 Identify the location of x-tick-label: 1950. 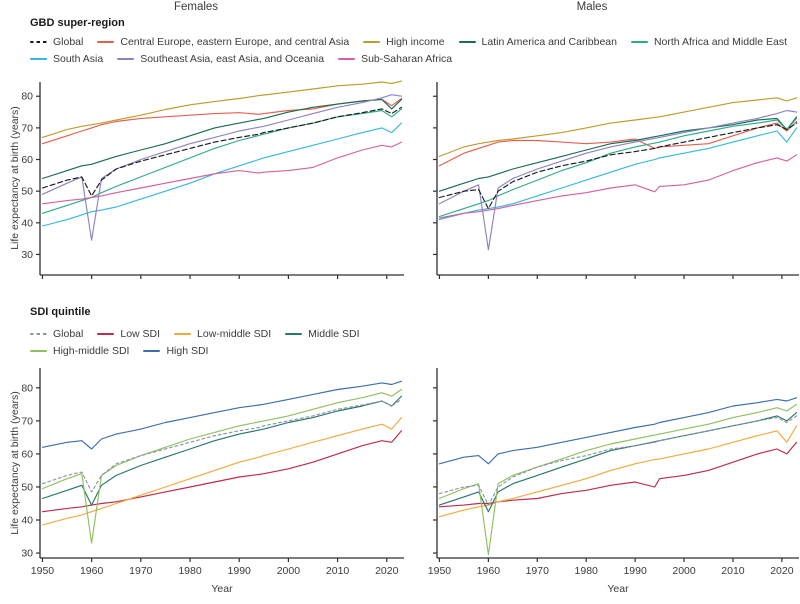
(440, 571).